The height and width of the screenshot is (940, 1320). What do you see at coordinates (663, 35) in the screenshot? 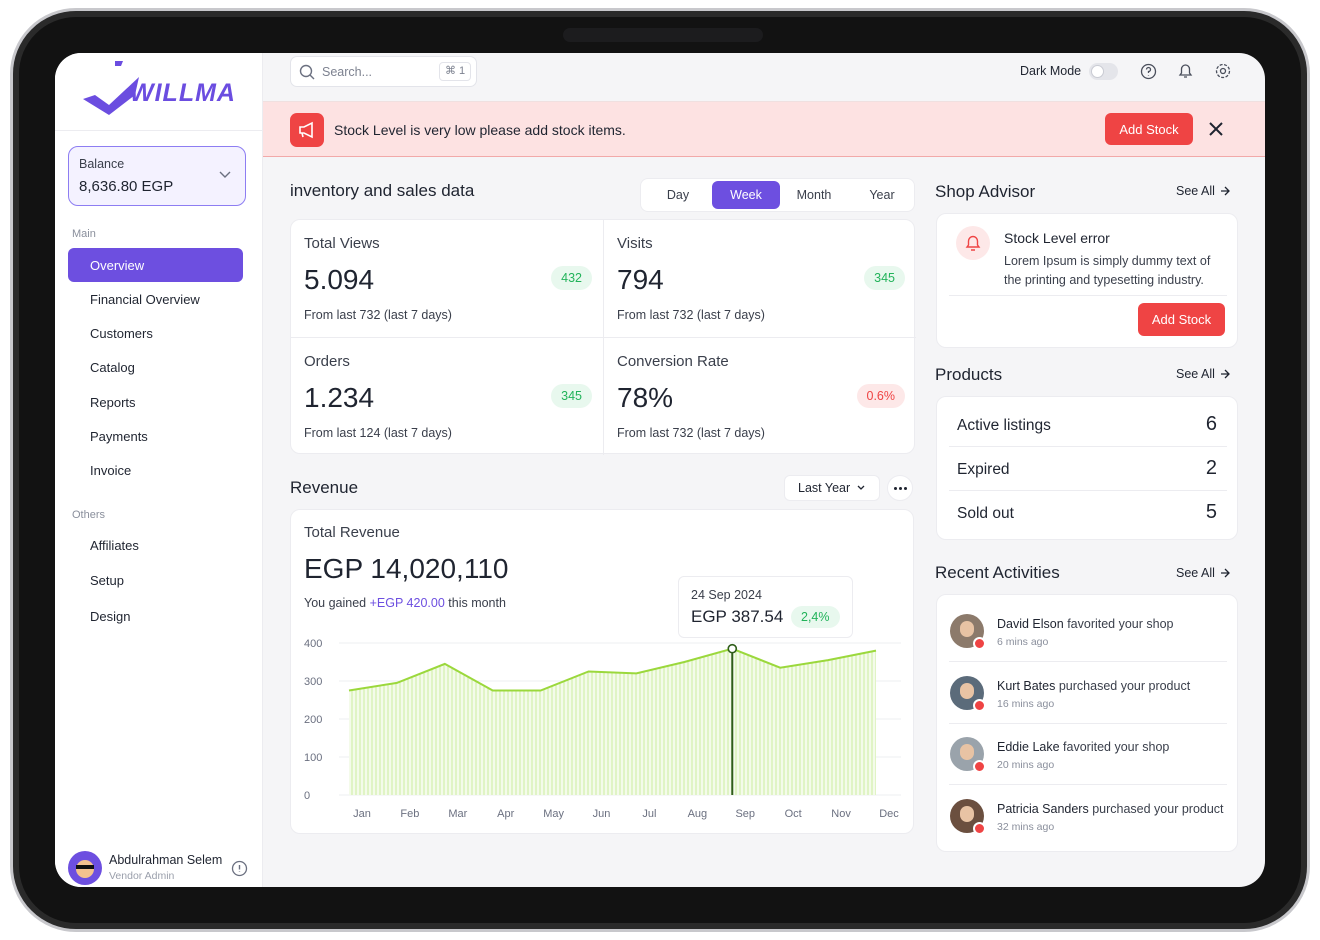
I see `camera-bar` at bounding box center [663, 35].